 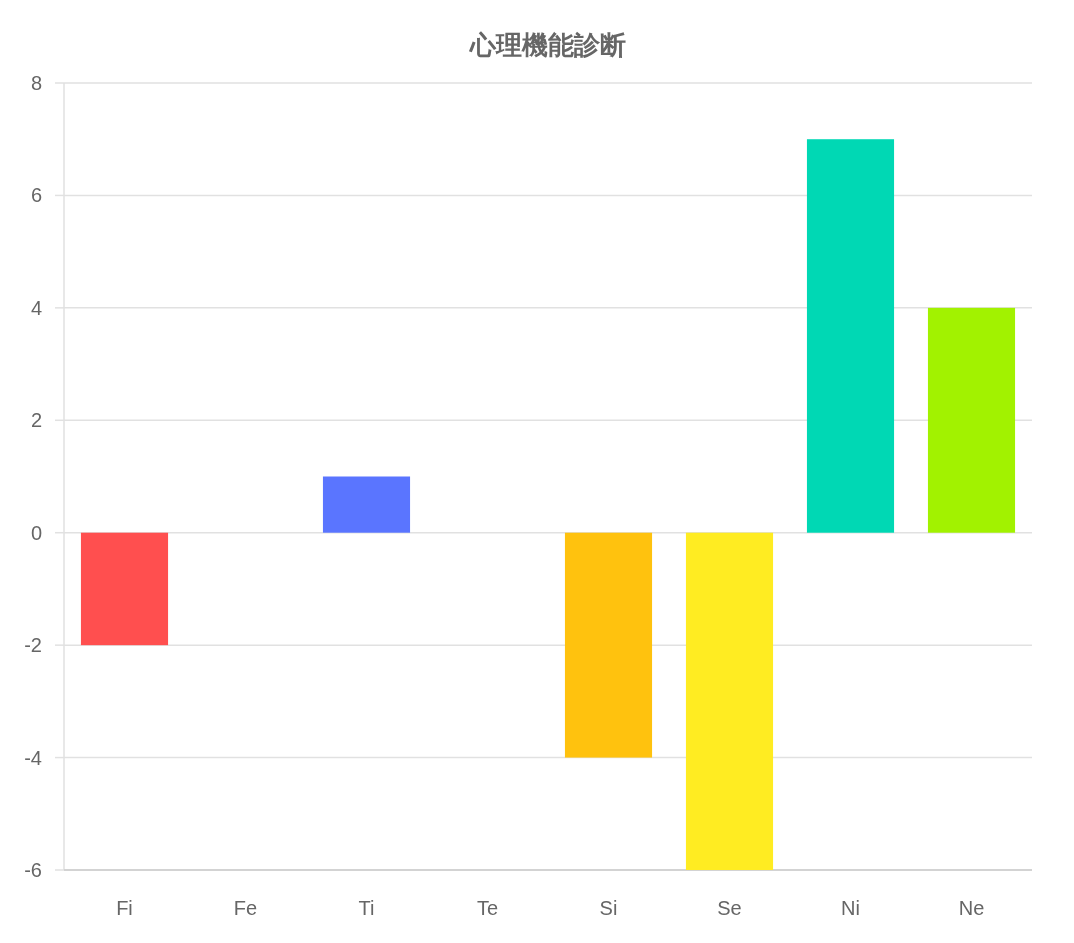 I want to click on y-tick-label: -6, so click(x=33, y=870).